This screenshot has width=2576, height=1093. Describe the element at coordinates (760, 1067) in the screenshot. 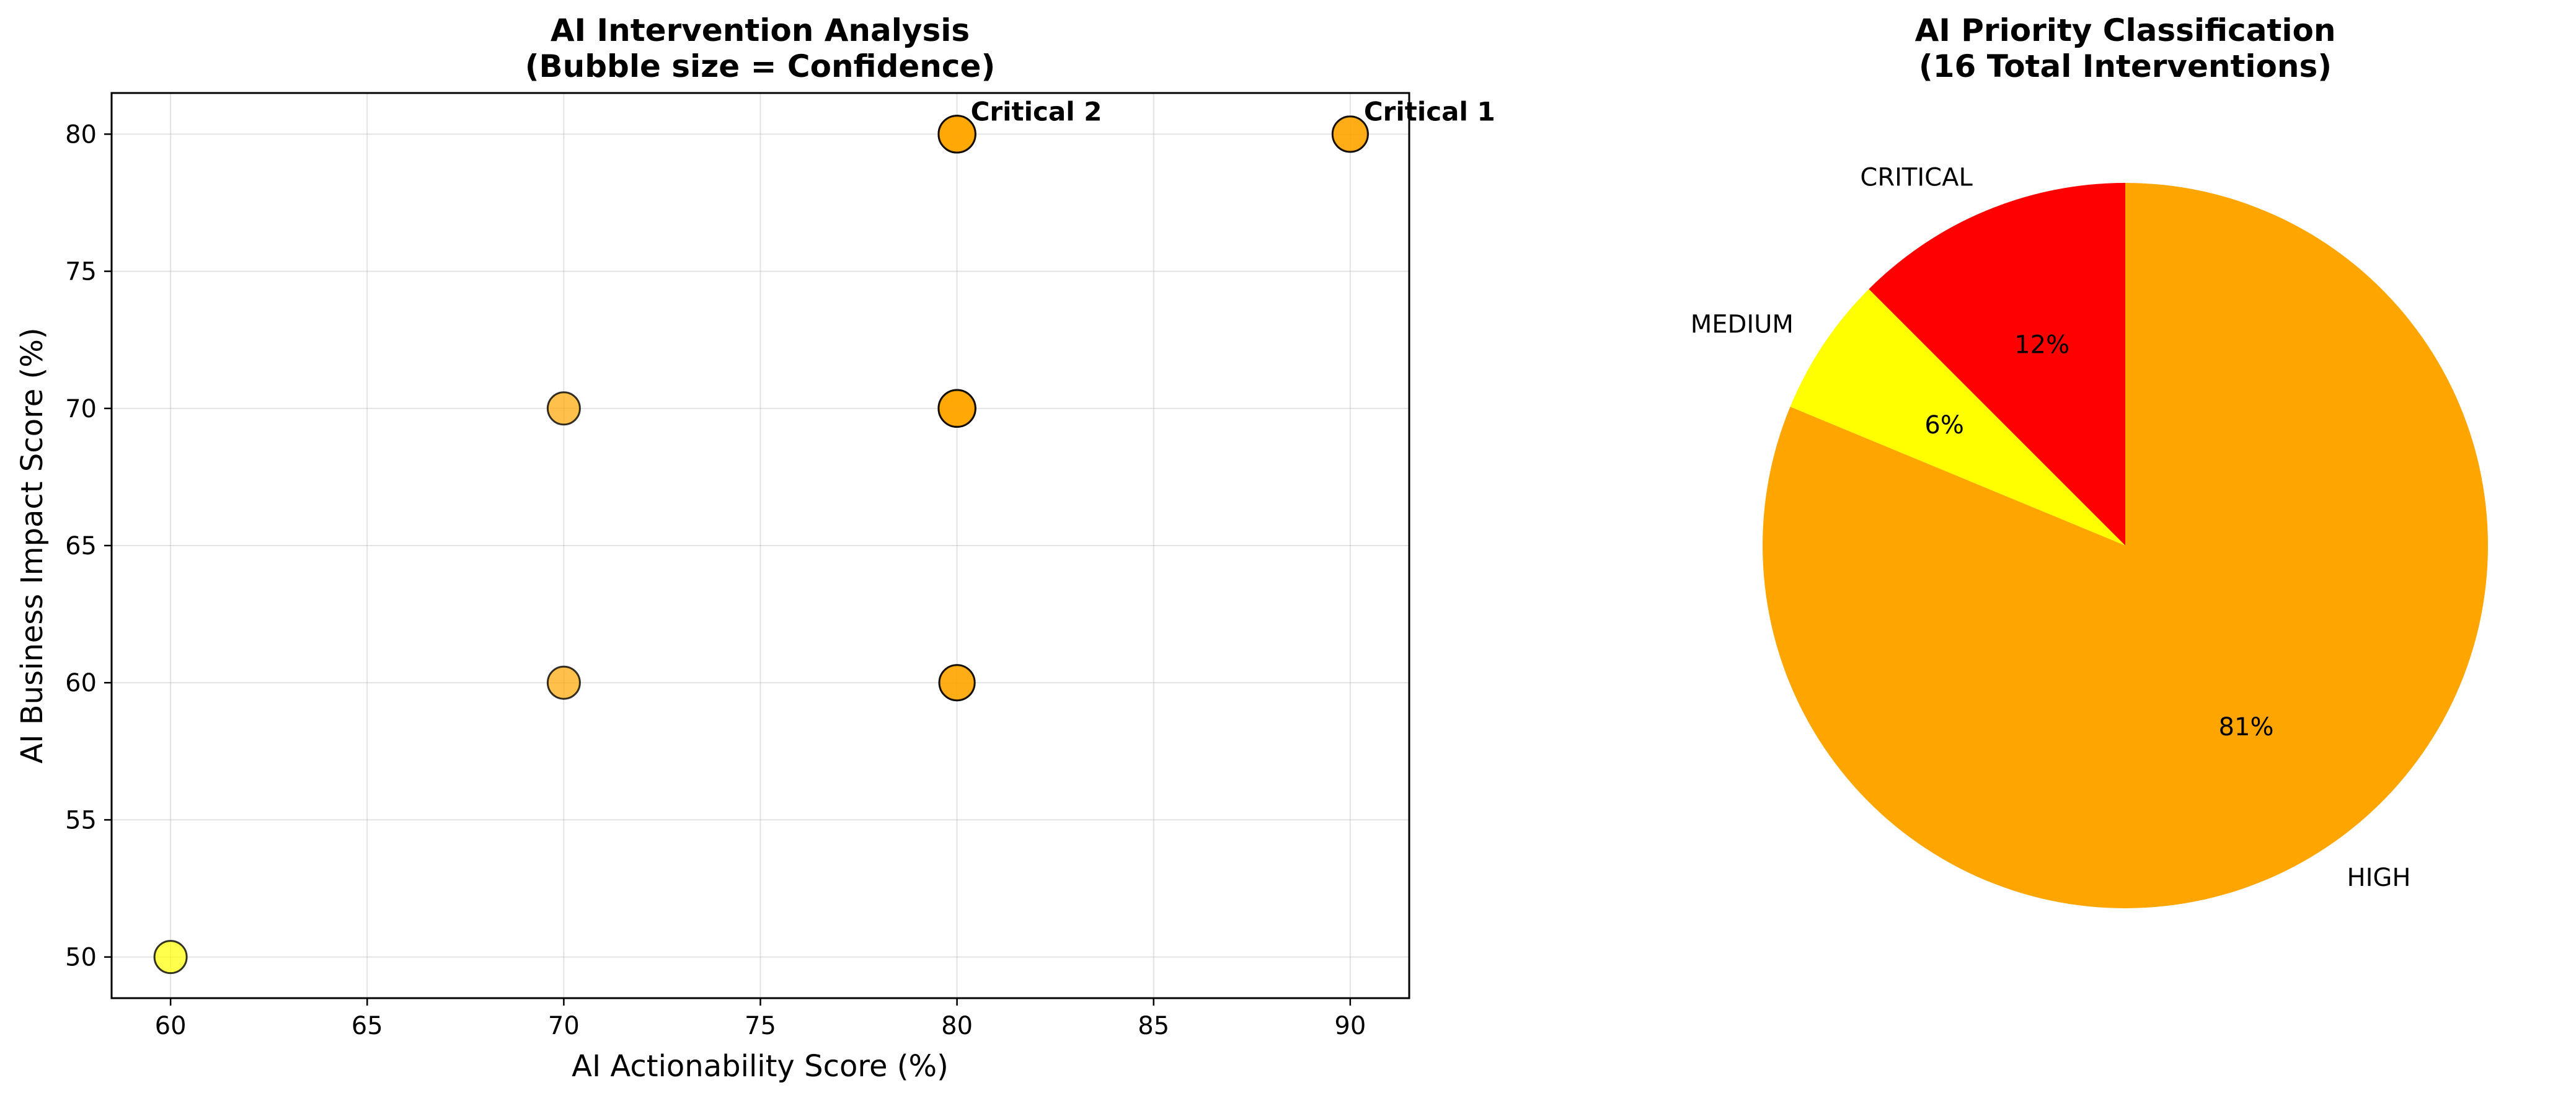

I see `scatter-x-axis-label: AI Actionability Score (%)` at that location.